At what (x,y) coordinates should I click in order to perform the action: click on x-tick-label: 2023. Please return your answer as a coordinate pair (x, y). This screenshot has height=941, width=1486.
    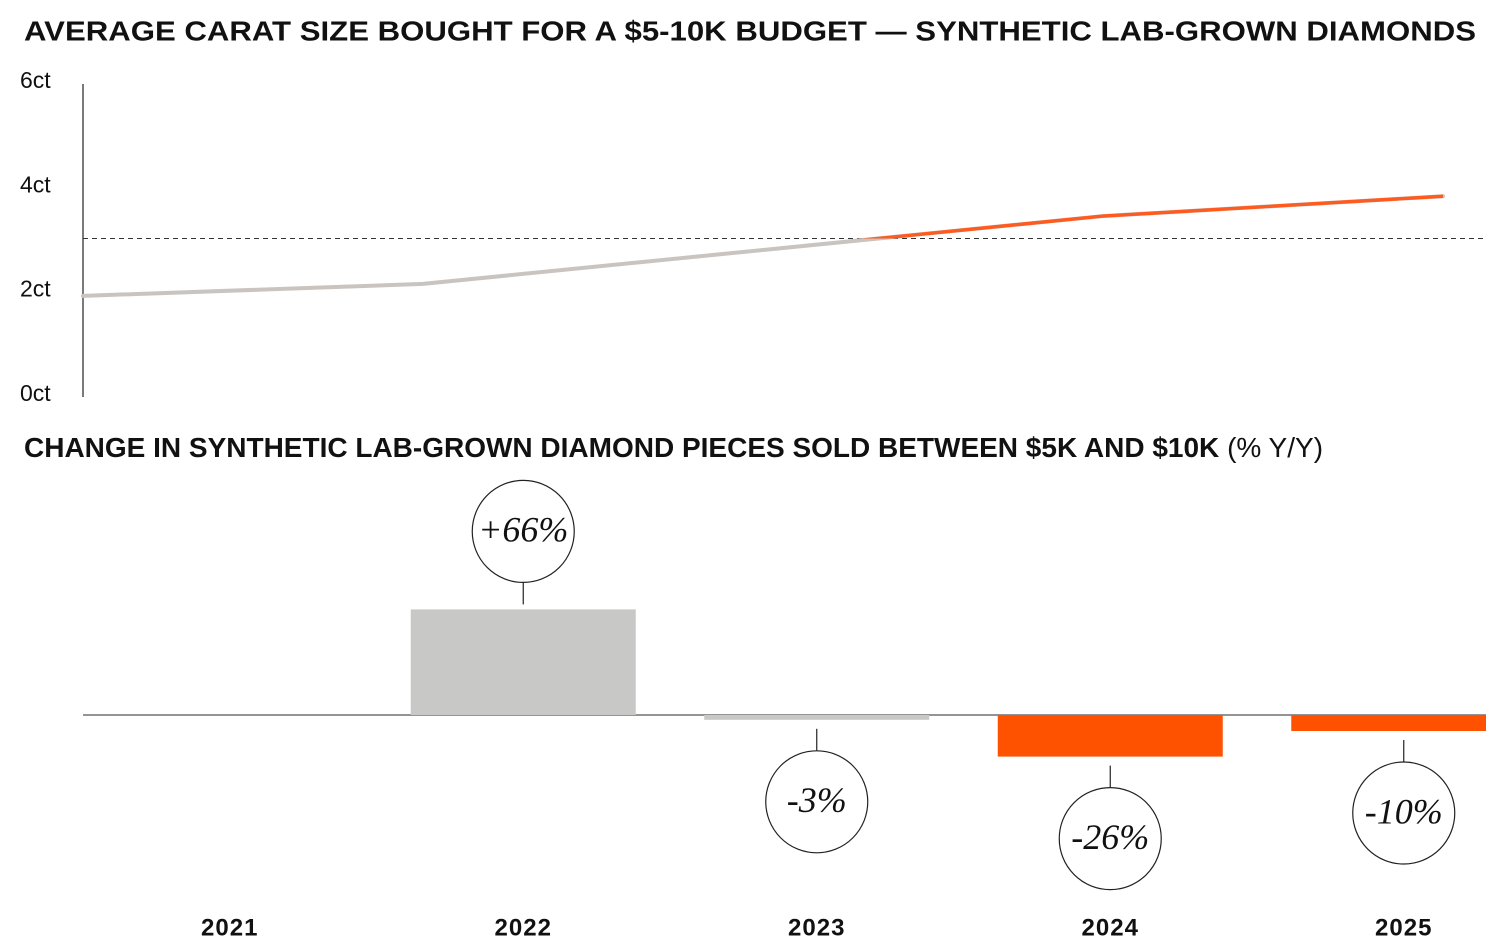
    Looking at the image, I should click on (816, 927).